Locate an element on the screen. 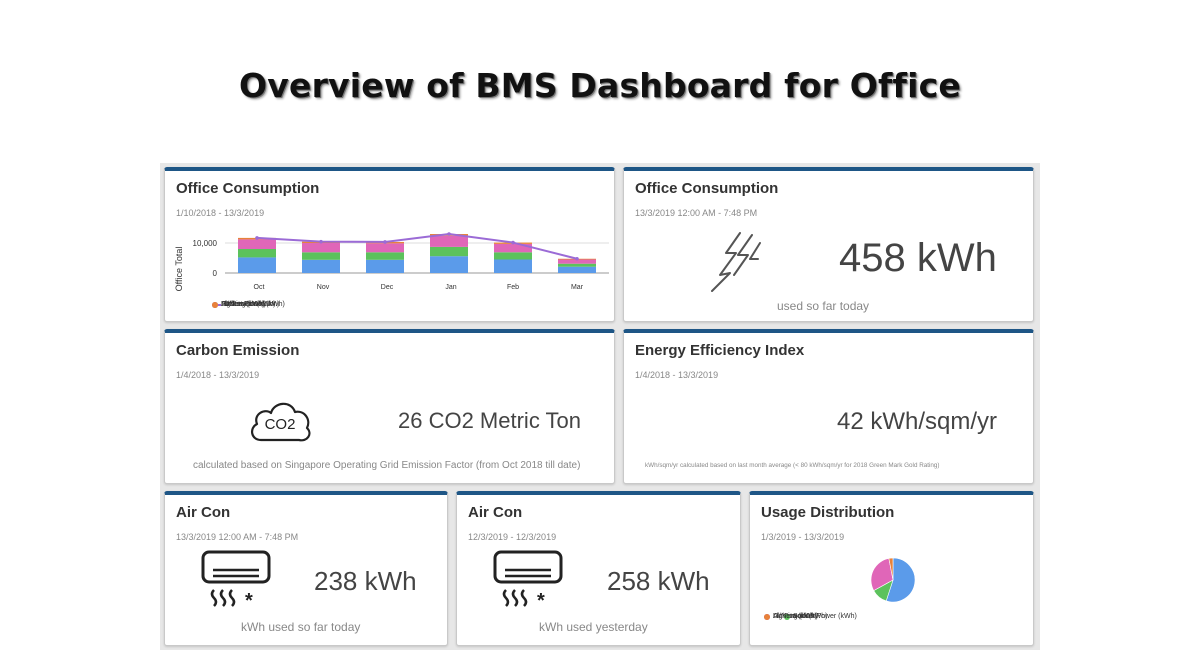  card-title: Carbon Emission is located at coordinates (238, 350).